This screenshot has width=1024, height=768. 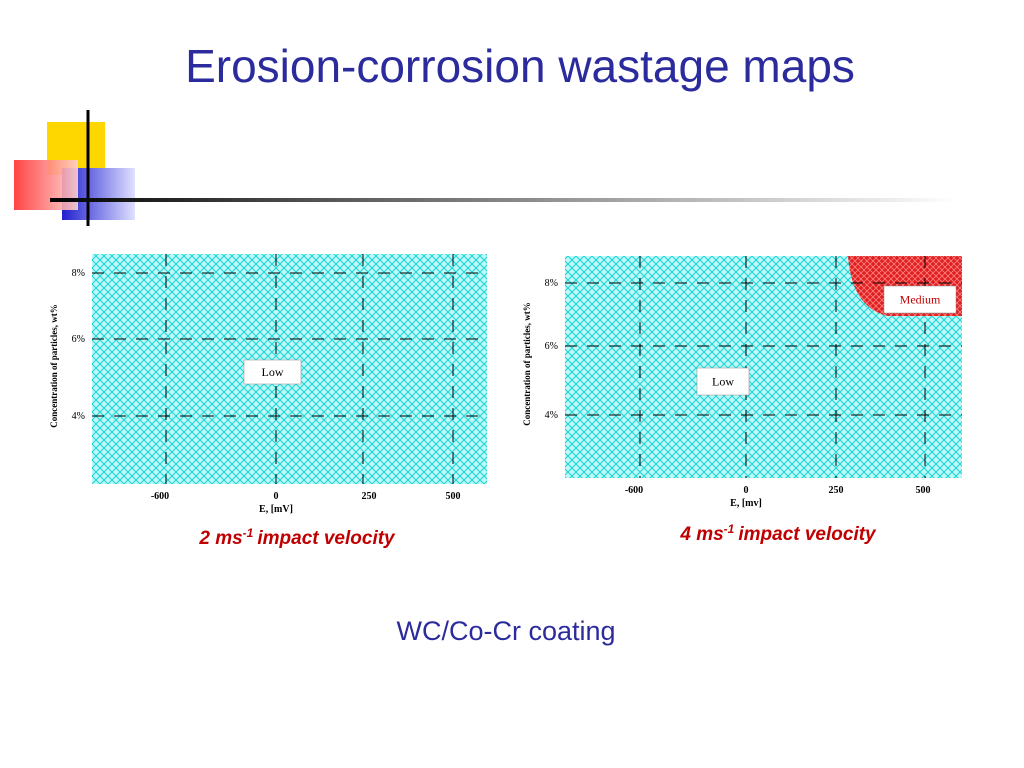 I want to click on x-axis-label: E, [mv], so click(x=746, y=503).